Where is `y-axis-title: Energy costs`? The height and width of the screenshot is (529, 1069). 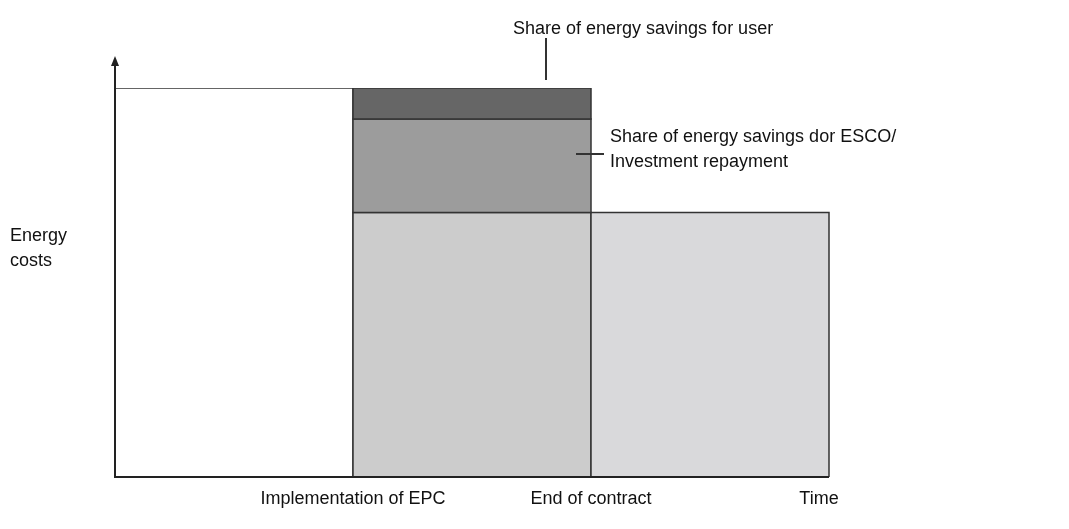
y-axis-title: Energy costs is located at coordinates (39, 248).